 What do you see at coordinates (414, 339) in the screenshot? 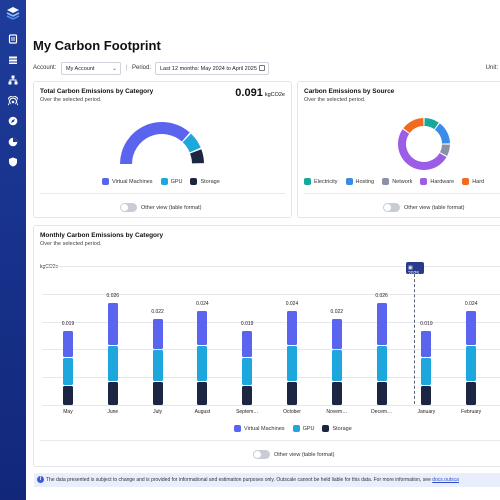
I see `year-divider-line` at bounding box center [414, 339].